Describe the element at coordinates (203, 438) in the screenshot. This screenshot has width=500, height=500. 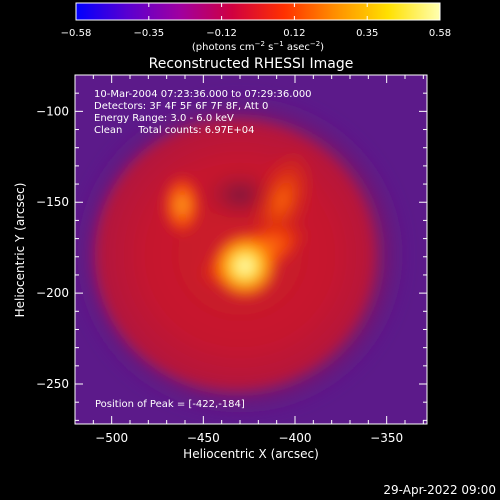
I see `x-tick-label: −450` at that location.